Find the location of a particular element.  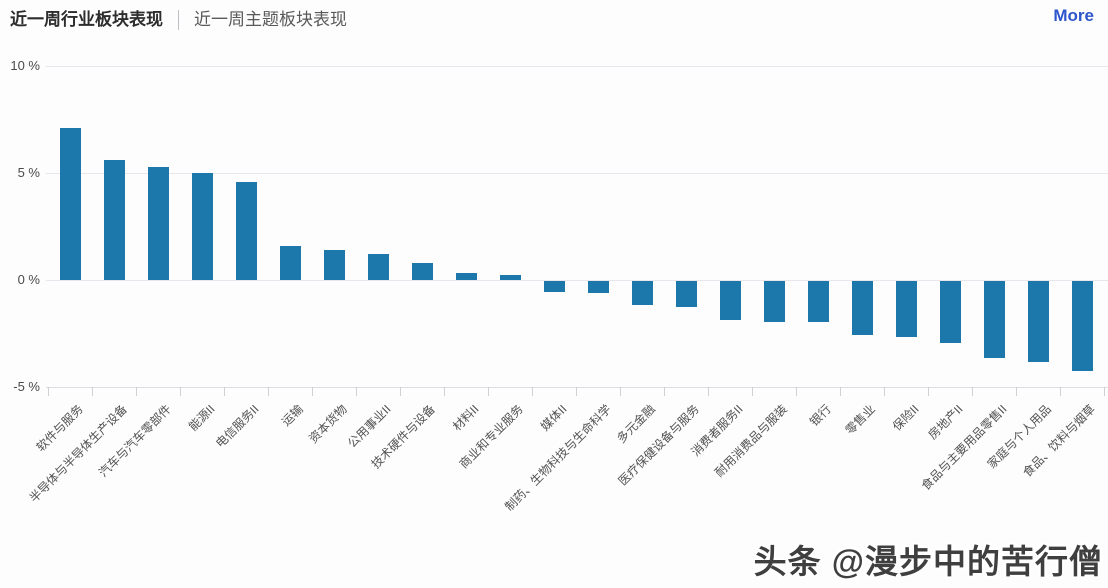

x-axis-label: 医疗保健设备与服务 is located at coordinates (658, 445).